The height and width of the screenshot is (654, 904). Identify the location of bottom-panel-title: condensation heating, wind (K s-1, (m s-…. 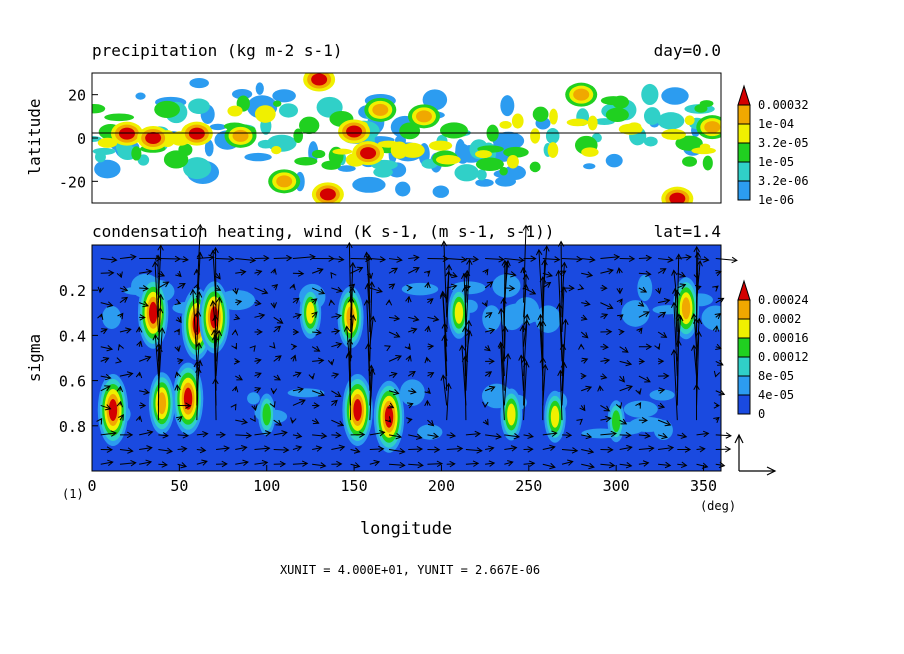
(323, 231).